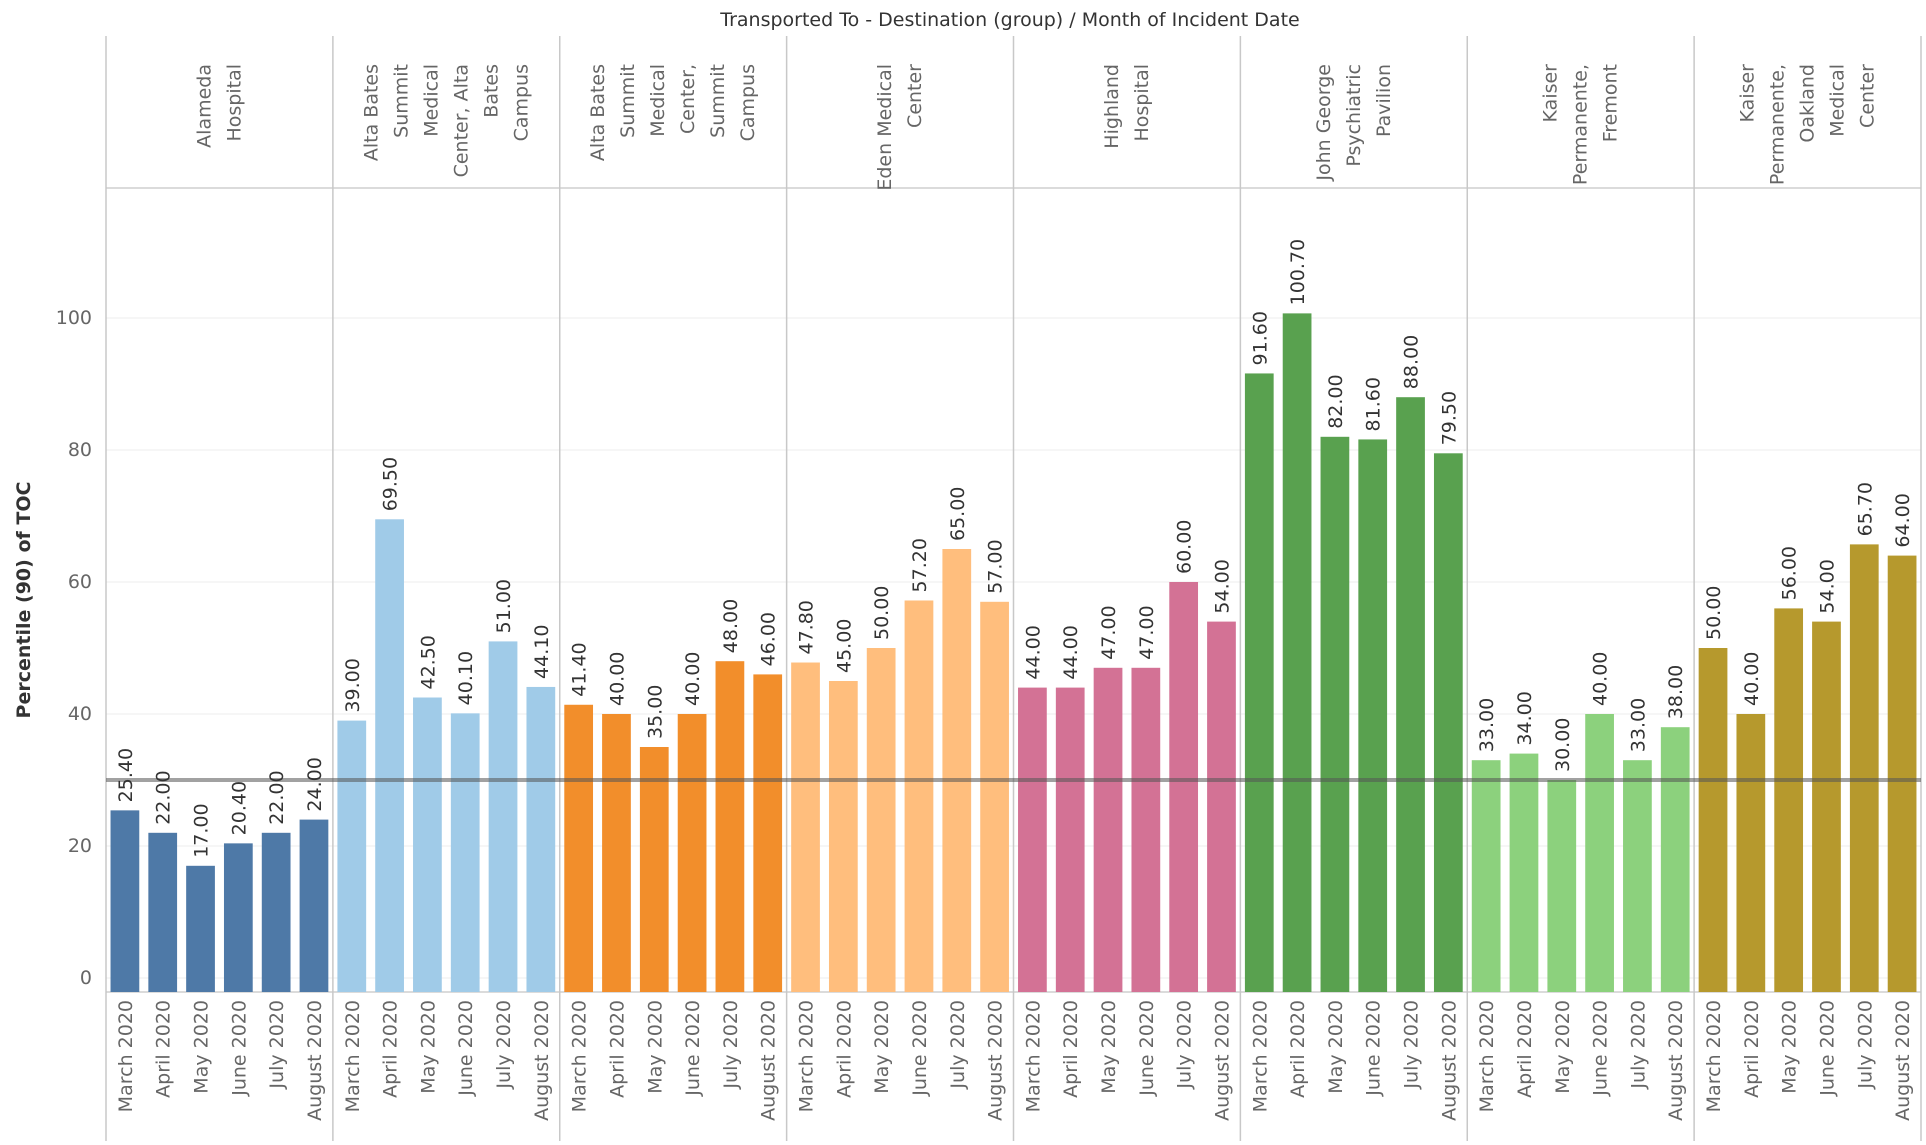 The image size is (1926, 1145). What do you see at coordinates (748, 102) in the screenshot?
I see `group-header-line: Campus` at bounding box center [748, 102].